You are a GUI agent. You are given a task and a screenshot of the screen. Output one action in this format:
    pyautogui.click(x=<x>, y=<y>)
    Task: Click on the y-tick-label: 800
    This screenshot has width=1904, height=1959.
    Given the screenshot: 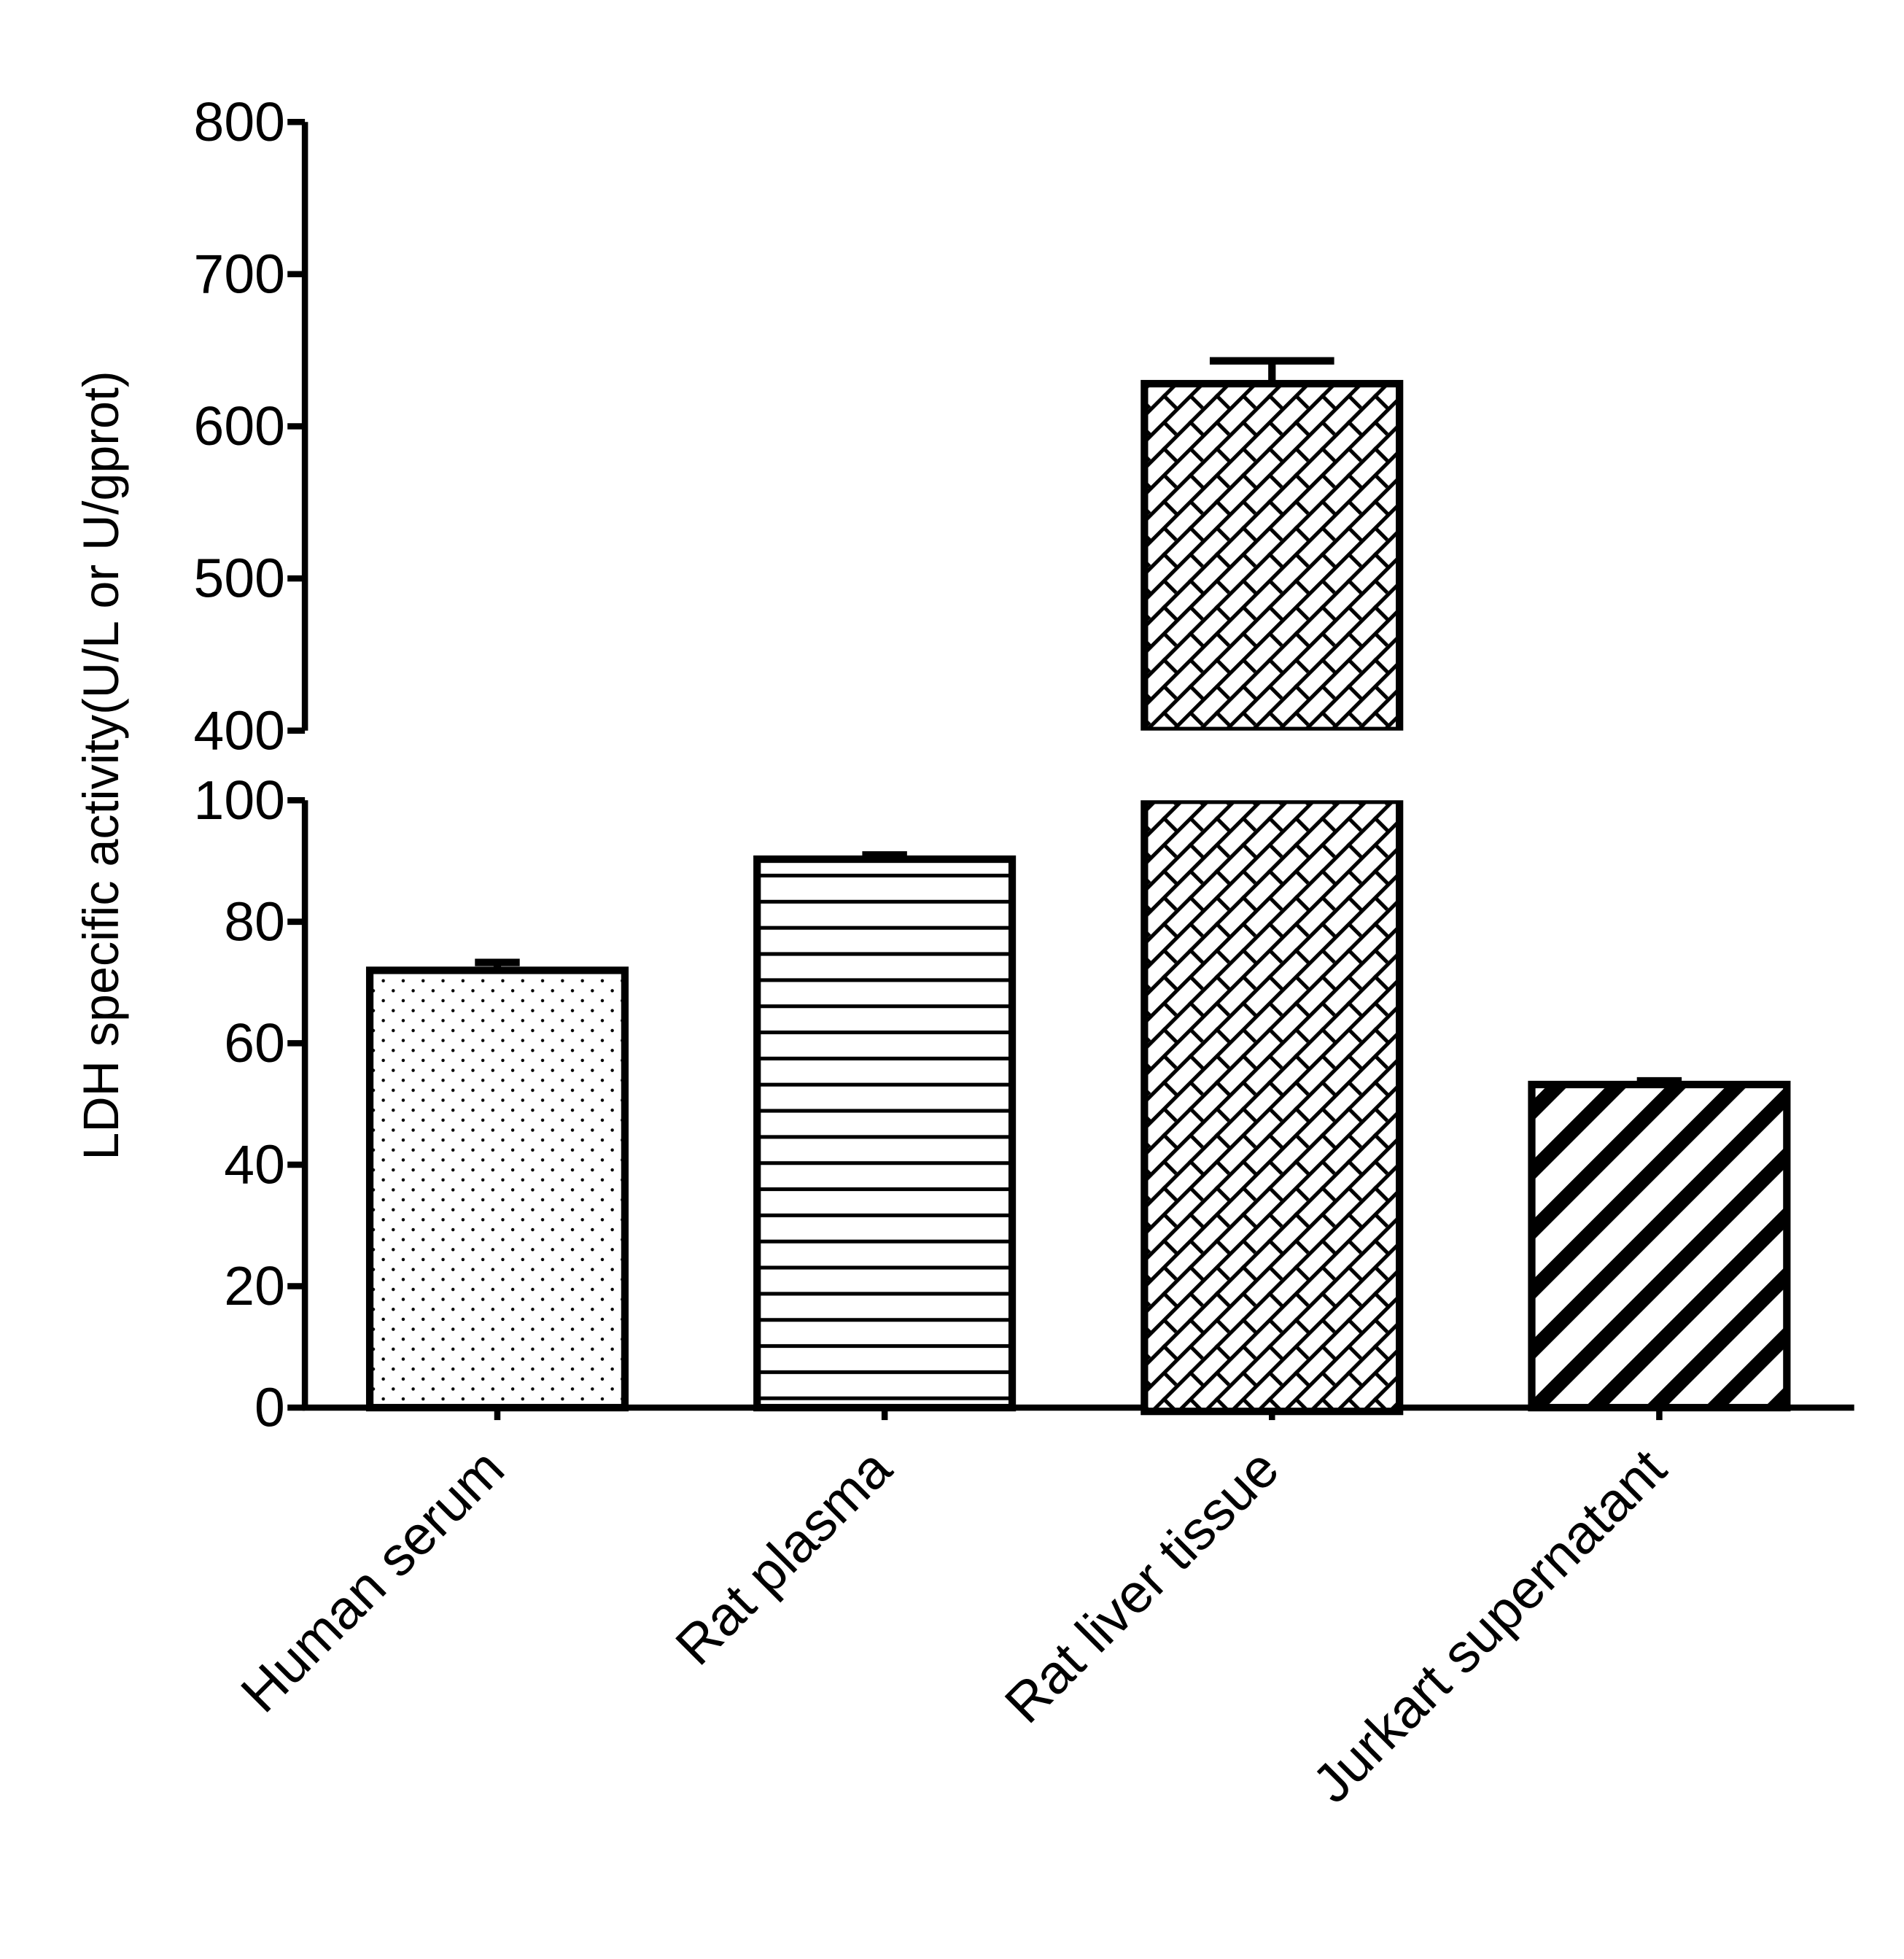 What is the action you would take?
    pyautogui.click(x=239, y=122)
    